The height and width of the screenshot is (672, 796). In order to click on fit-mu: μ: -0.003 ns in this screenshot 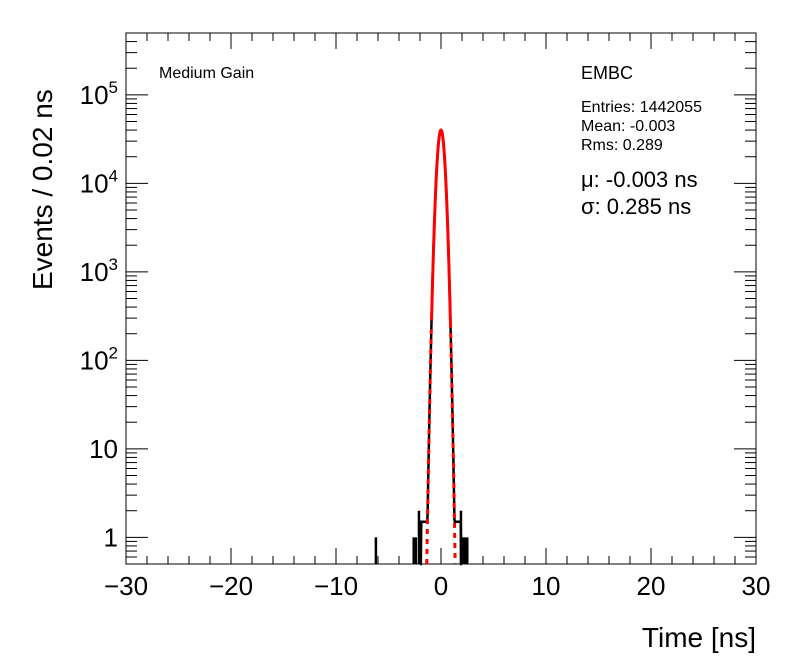, I will do `click(639, 179)`.